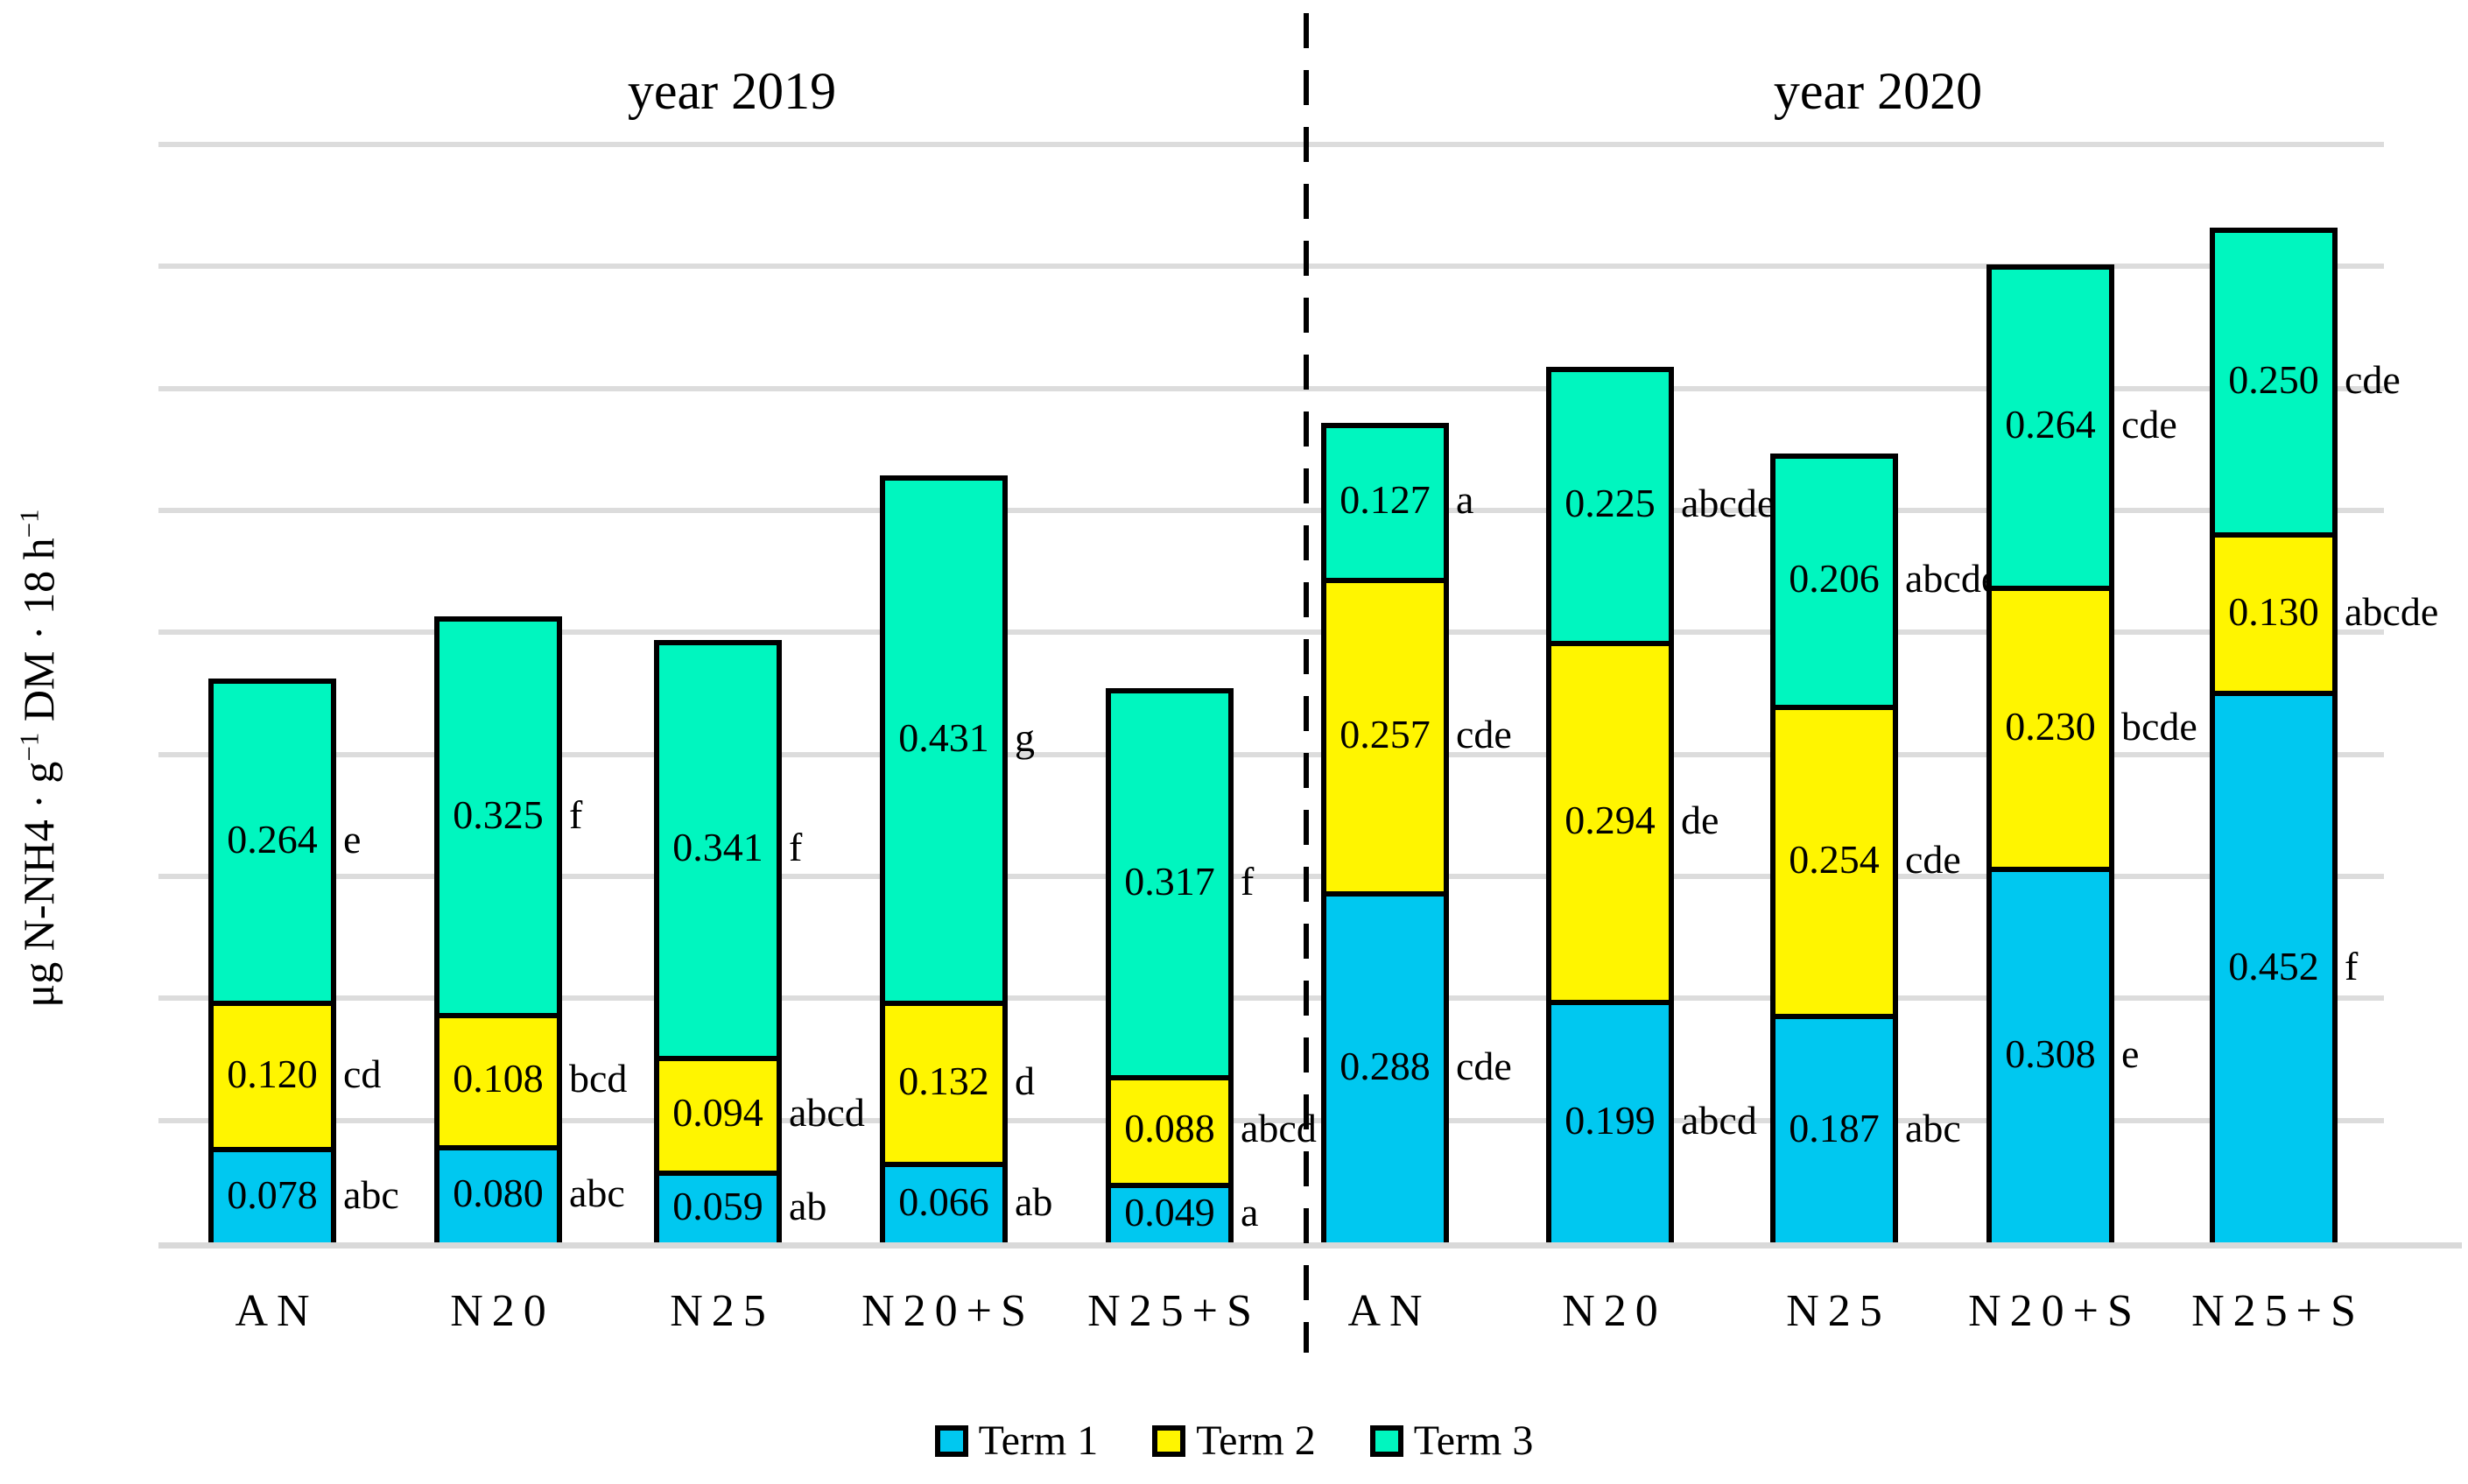  I want to click on bar-segment-year-2019-AN-Term1, so click(272, 1194).